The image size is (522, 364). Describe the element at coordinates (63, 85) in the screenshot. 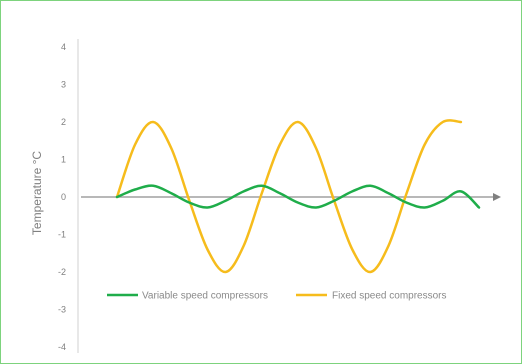

I see `y-tick-label: 3` at that location.